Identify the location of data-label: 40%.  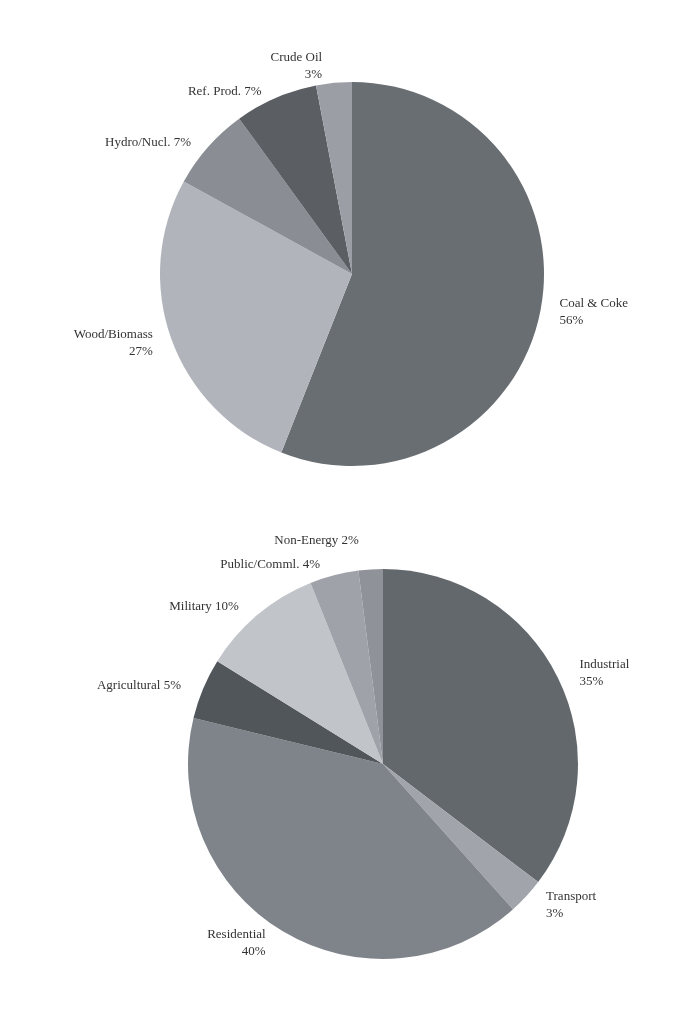
(253, 950).